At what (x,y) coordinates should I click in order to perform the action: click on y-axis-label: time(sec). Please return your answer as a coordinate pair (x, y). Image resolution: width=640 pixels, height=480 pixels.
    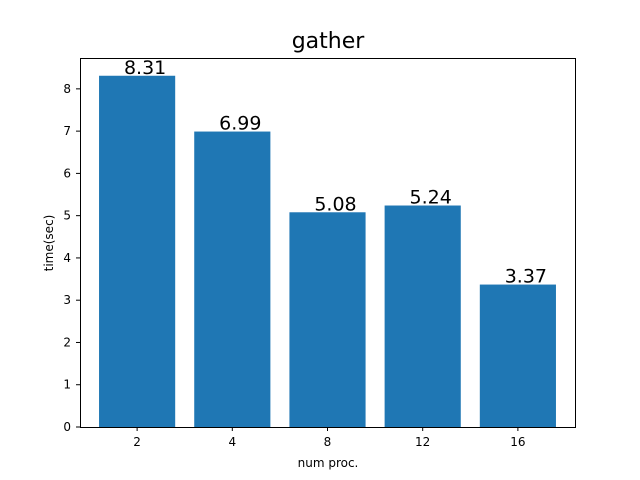
    Looking at the image, I should click on (49, 243).